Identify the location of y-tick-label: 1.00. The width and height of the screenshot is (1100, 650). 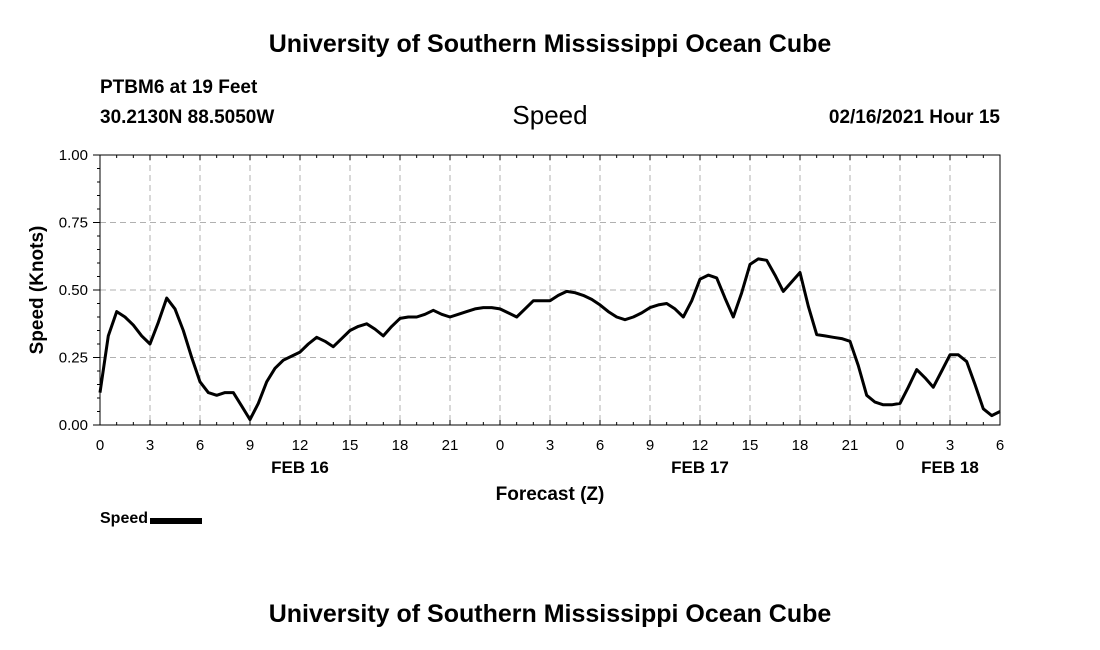
(73, 155).